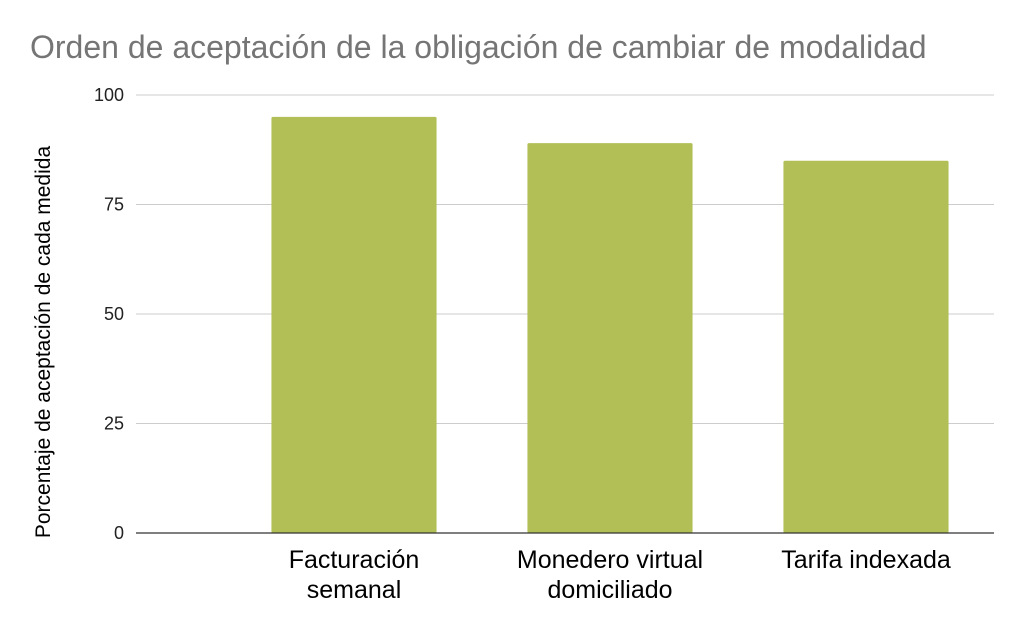 This screenshot has height=632, width=1024. What do you see at coordinates (114, 314) in the screenshot?
I see `y-tick-label: 50` at bounding box center [114, 314].